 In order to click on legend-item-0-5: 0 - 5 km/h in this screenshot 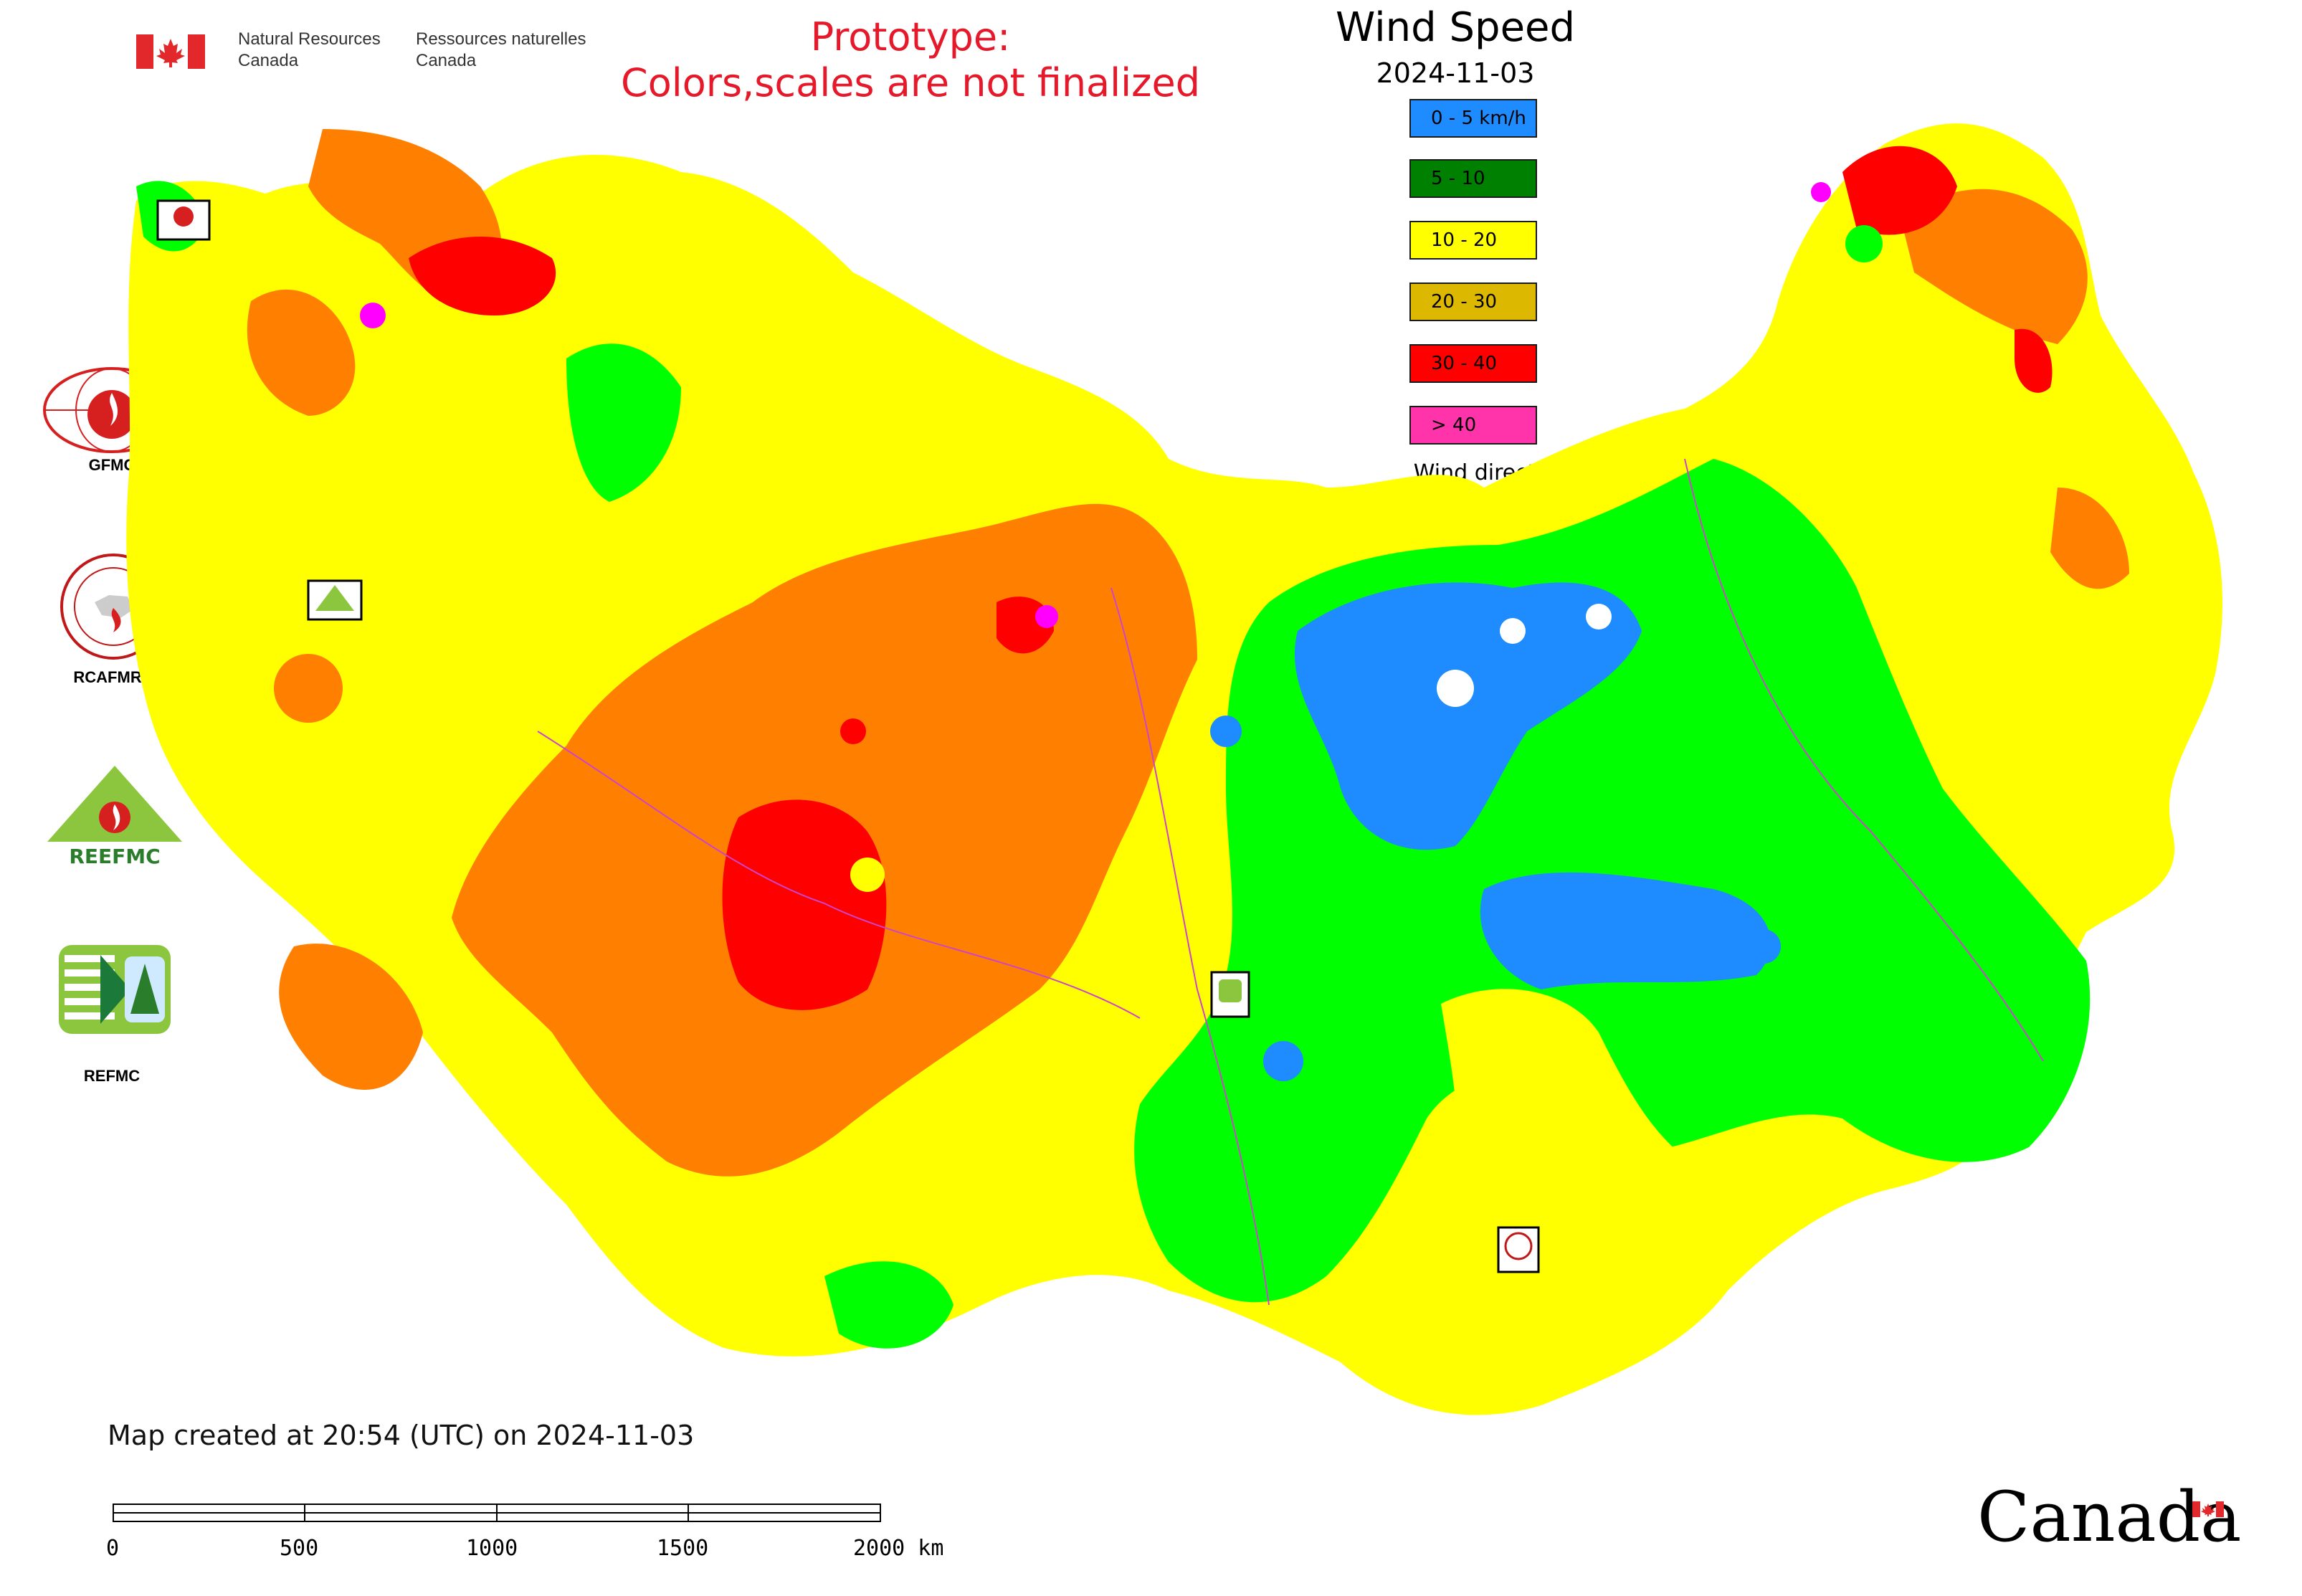, I will do `click(1473, 118)`.